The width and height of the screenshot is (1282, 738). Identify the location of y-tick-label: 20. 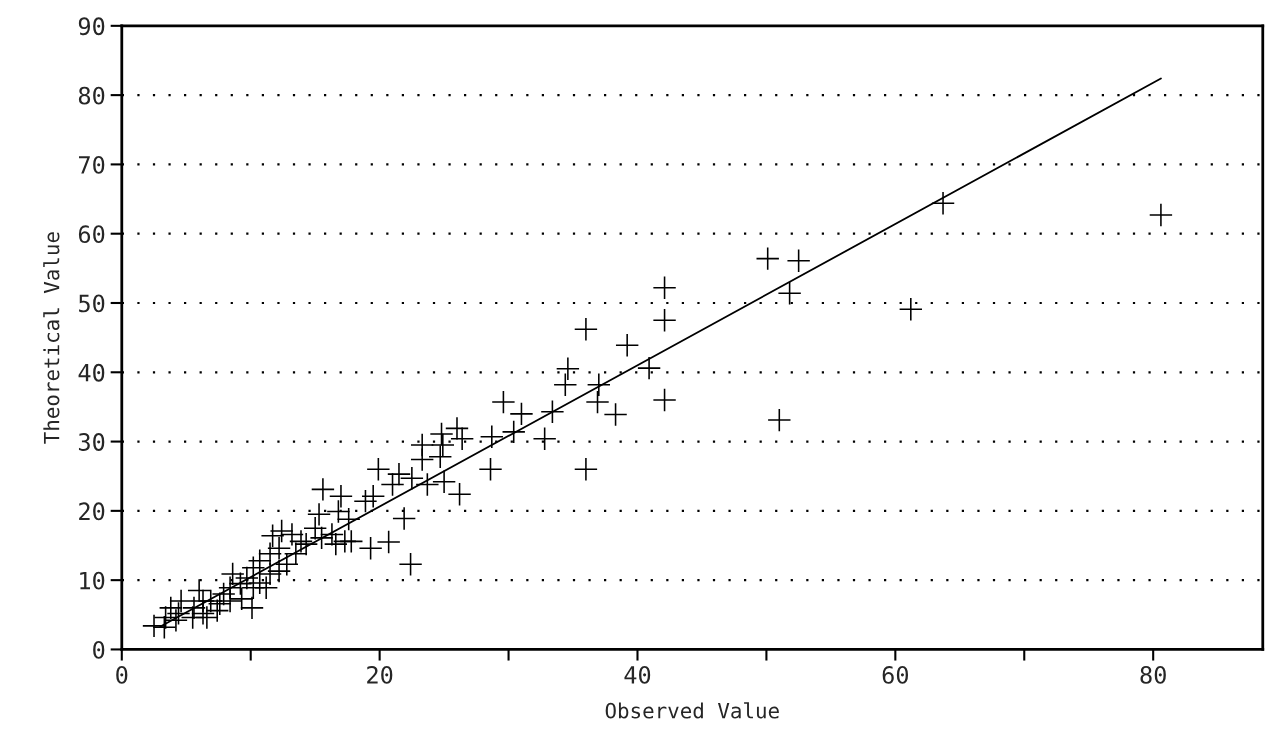
(92, 511).